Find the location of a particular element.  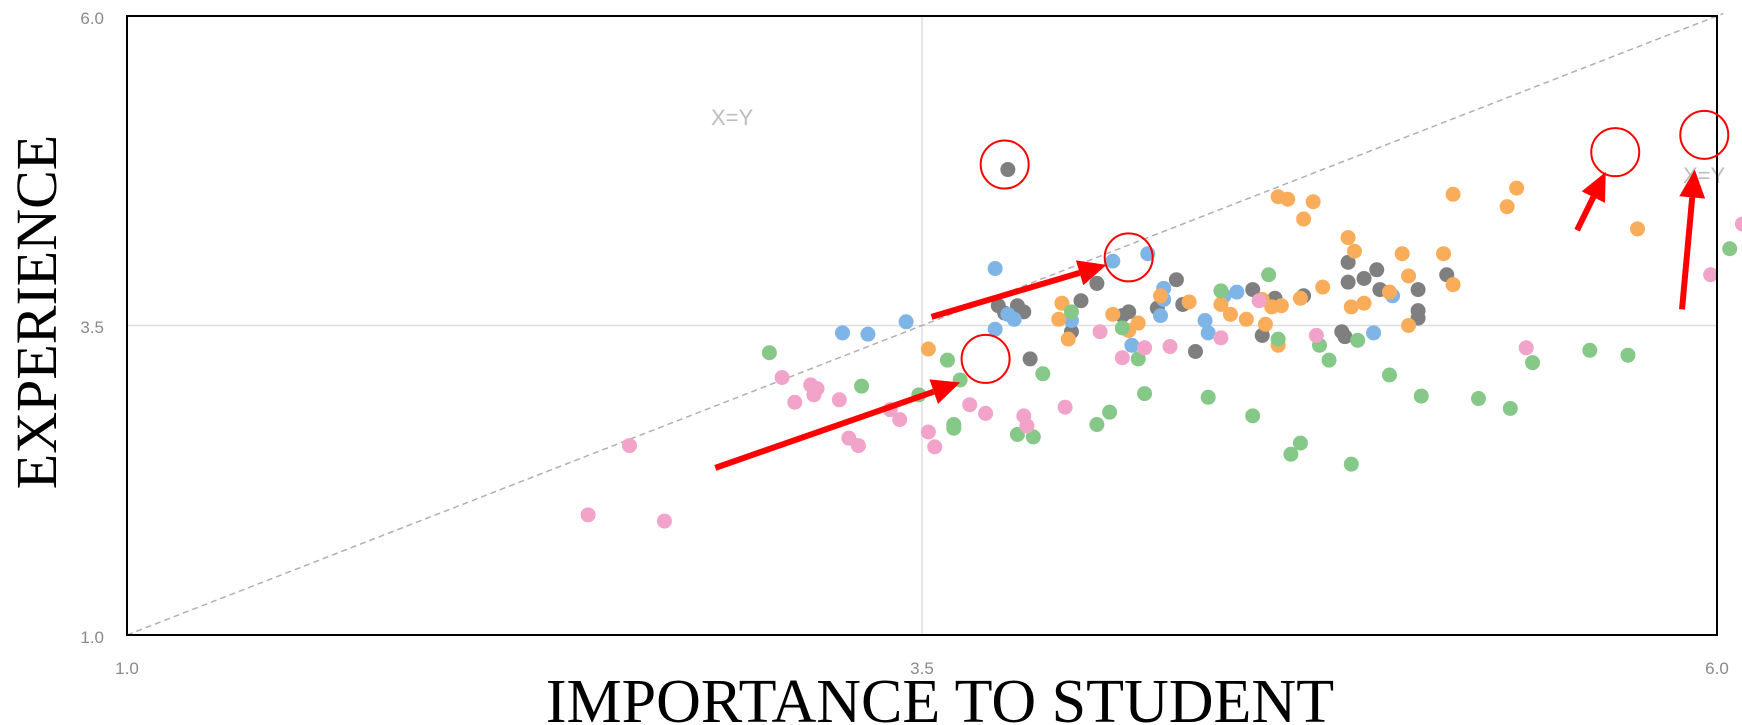

x-tick-label: 6.0 is located at coordinates (1717, 668).